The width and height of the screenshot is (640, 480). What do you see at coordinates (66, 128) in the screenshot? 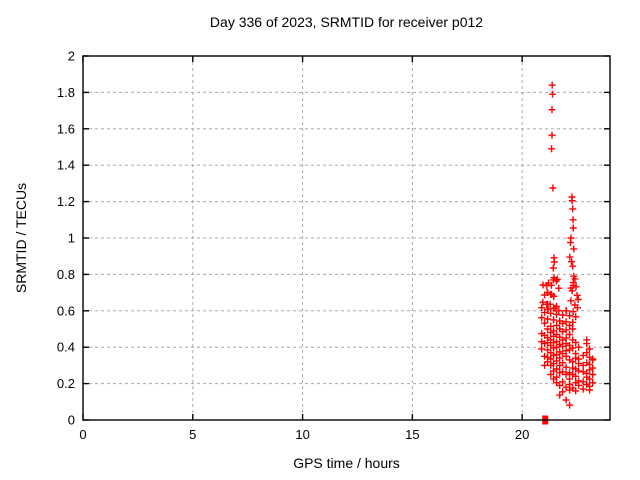
I see `y-tick-label: 1.6` at bounding box center [66, 128].